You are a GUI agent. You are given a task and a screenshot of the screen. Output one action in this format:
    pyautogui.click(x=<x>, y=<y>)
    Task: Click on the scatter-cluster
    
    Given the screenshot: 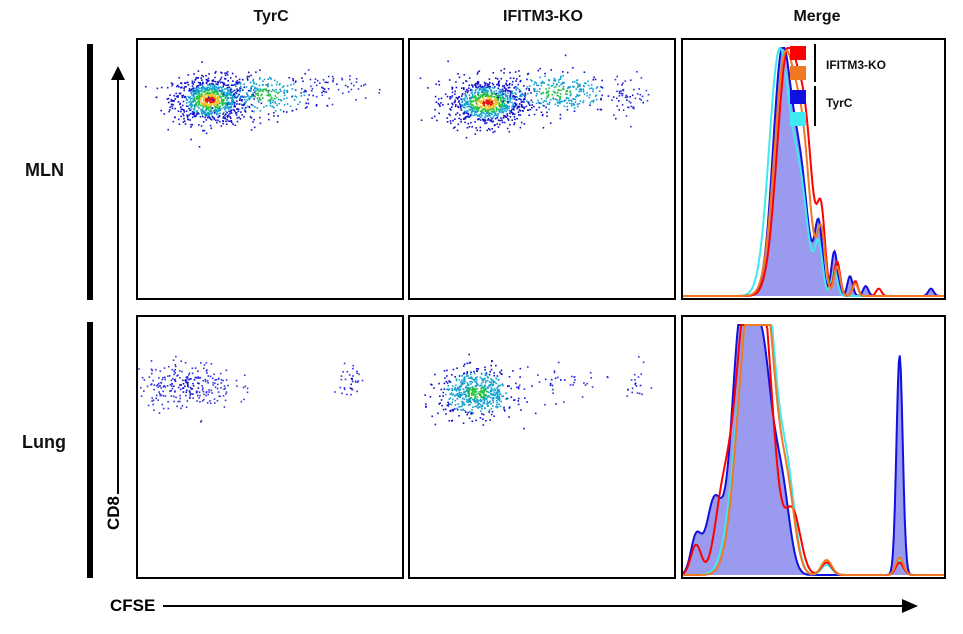 What is the action you would take?
    pyautogui.click(x=336, y=88)
    